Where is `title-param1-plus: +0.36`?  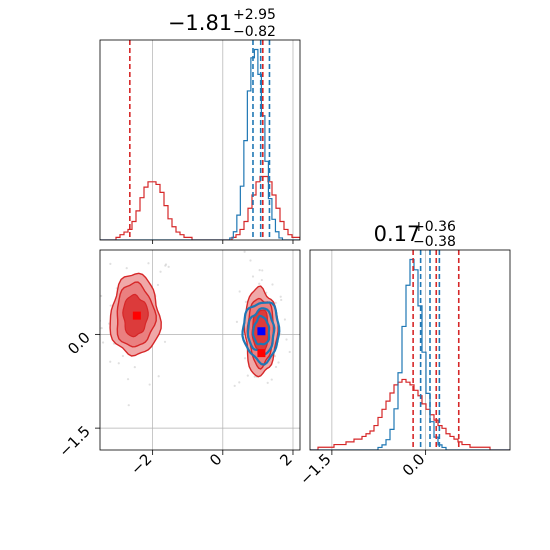
title-param1-plus: +0.36 is located at coordinates (434, 227).